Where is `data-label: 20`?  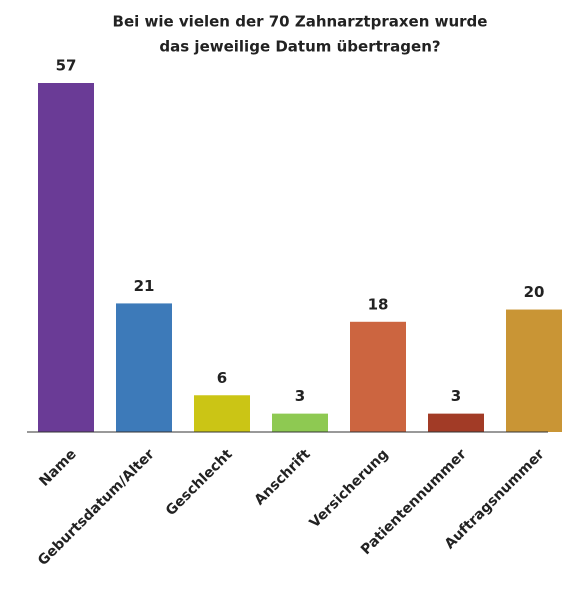 data-label: 20 is located at coordinates (534, 292).